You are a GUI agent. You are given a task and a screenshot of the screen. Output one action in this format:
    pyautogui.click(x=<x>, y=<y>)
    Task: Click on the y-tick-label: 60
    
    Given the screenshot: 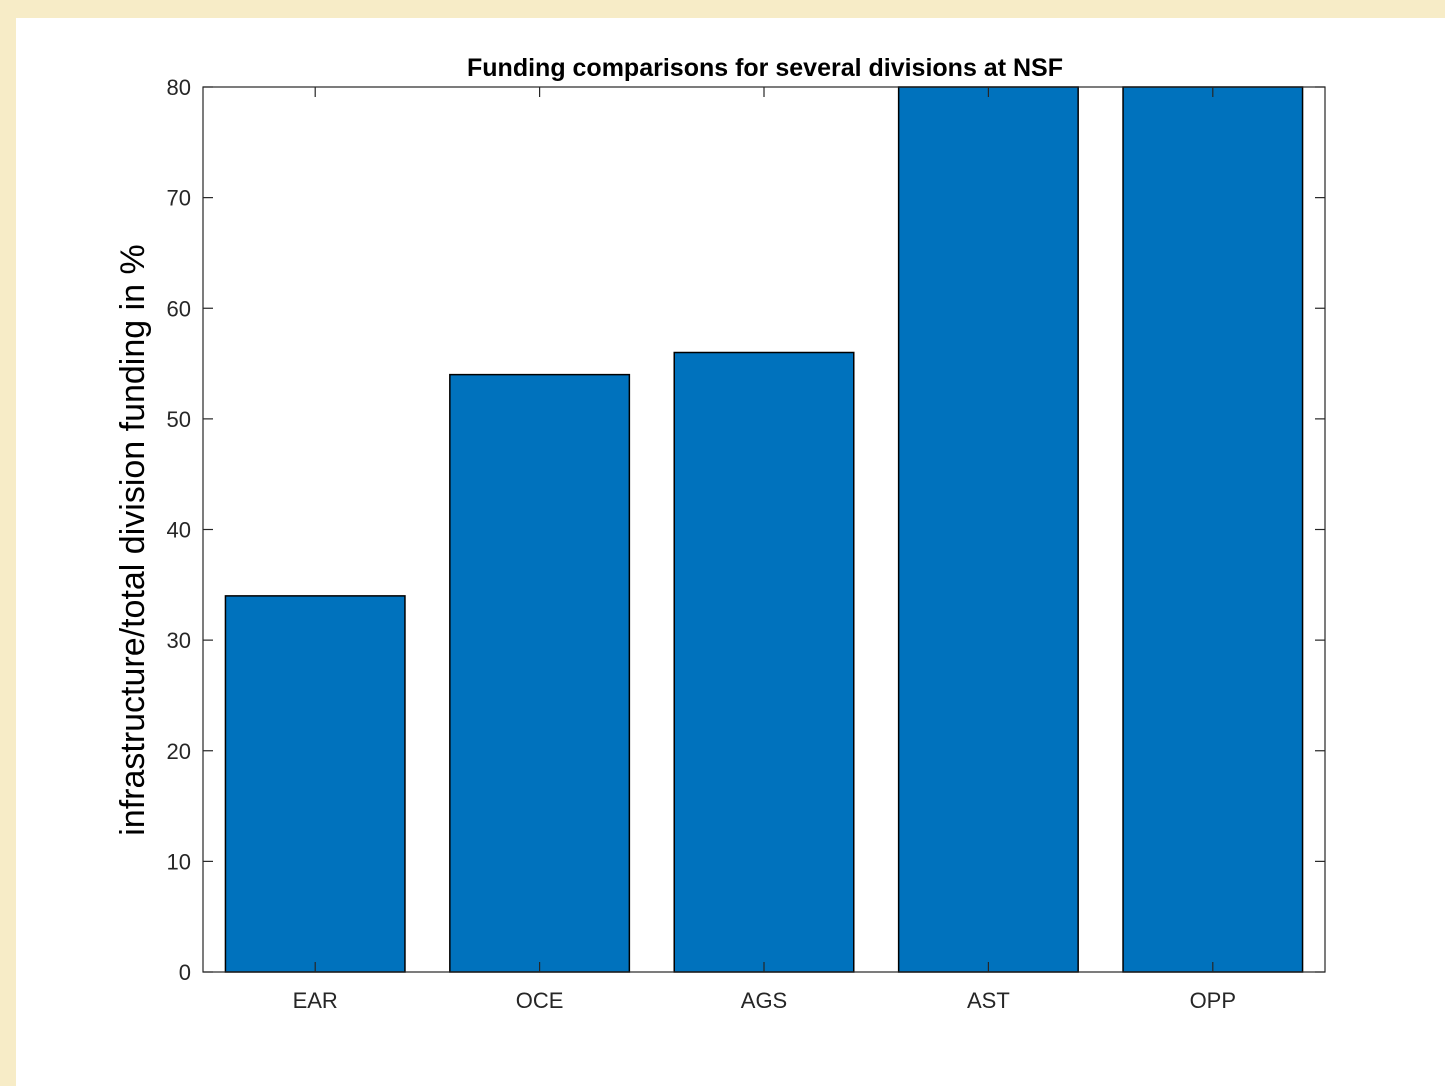 What is the action you would take?
    pyautogui.click(x=179, y=308)
    